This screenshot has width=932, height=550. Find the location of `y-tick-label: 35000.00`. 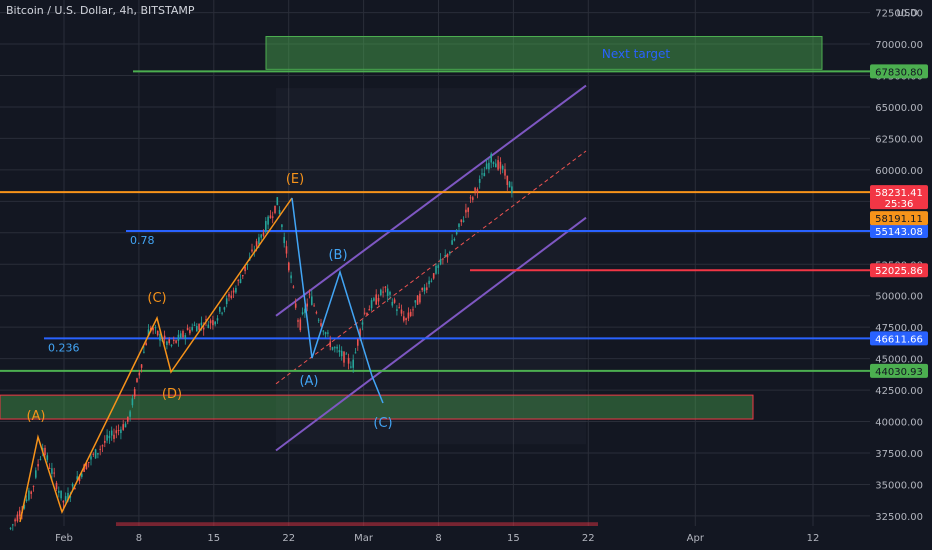

y-tick-label: 35000.00 is located at coordinates (899, 485).